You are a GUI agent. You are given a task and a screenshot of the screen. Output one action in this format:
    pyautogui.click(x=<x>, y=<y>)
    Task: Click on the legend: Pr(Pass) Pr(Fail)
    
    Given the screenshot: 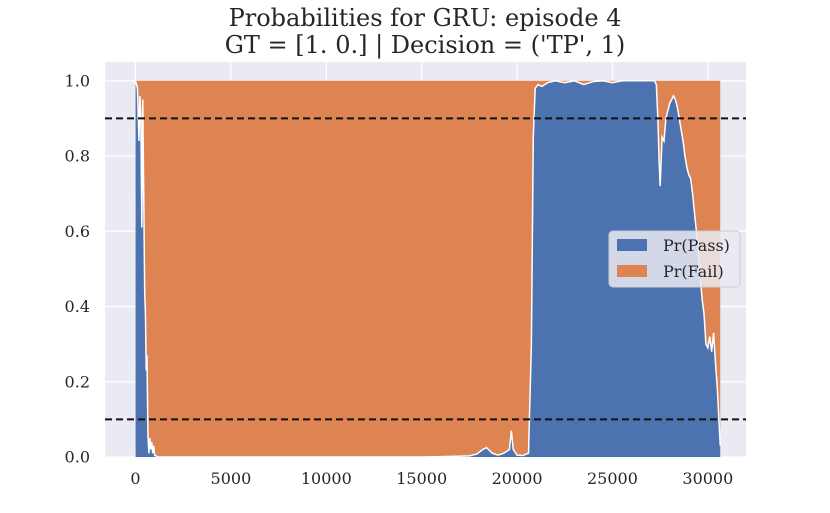 What is the action you would take?
    pyautogui.click(x=674, y=259)
    